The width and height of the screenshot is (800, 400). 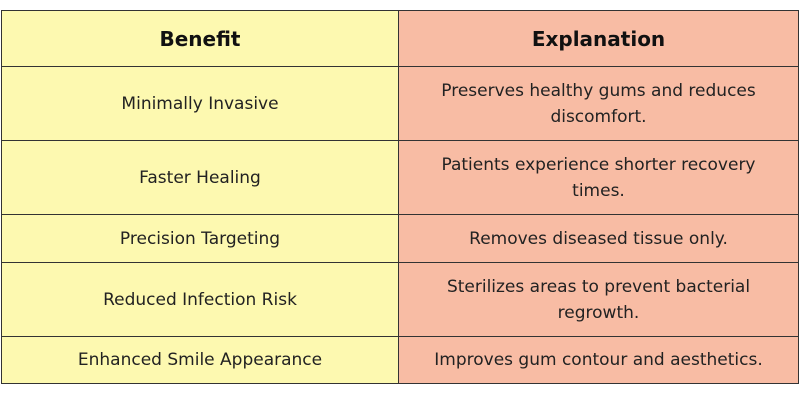 I want to click on table-header: Benefit Explanation, so click(x=400, y=38).